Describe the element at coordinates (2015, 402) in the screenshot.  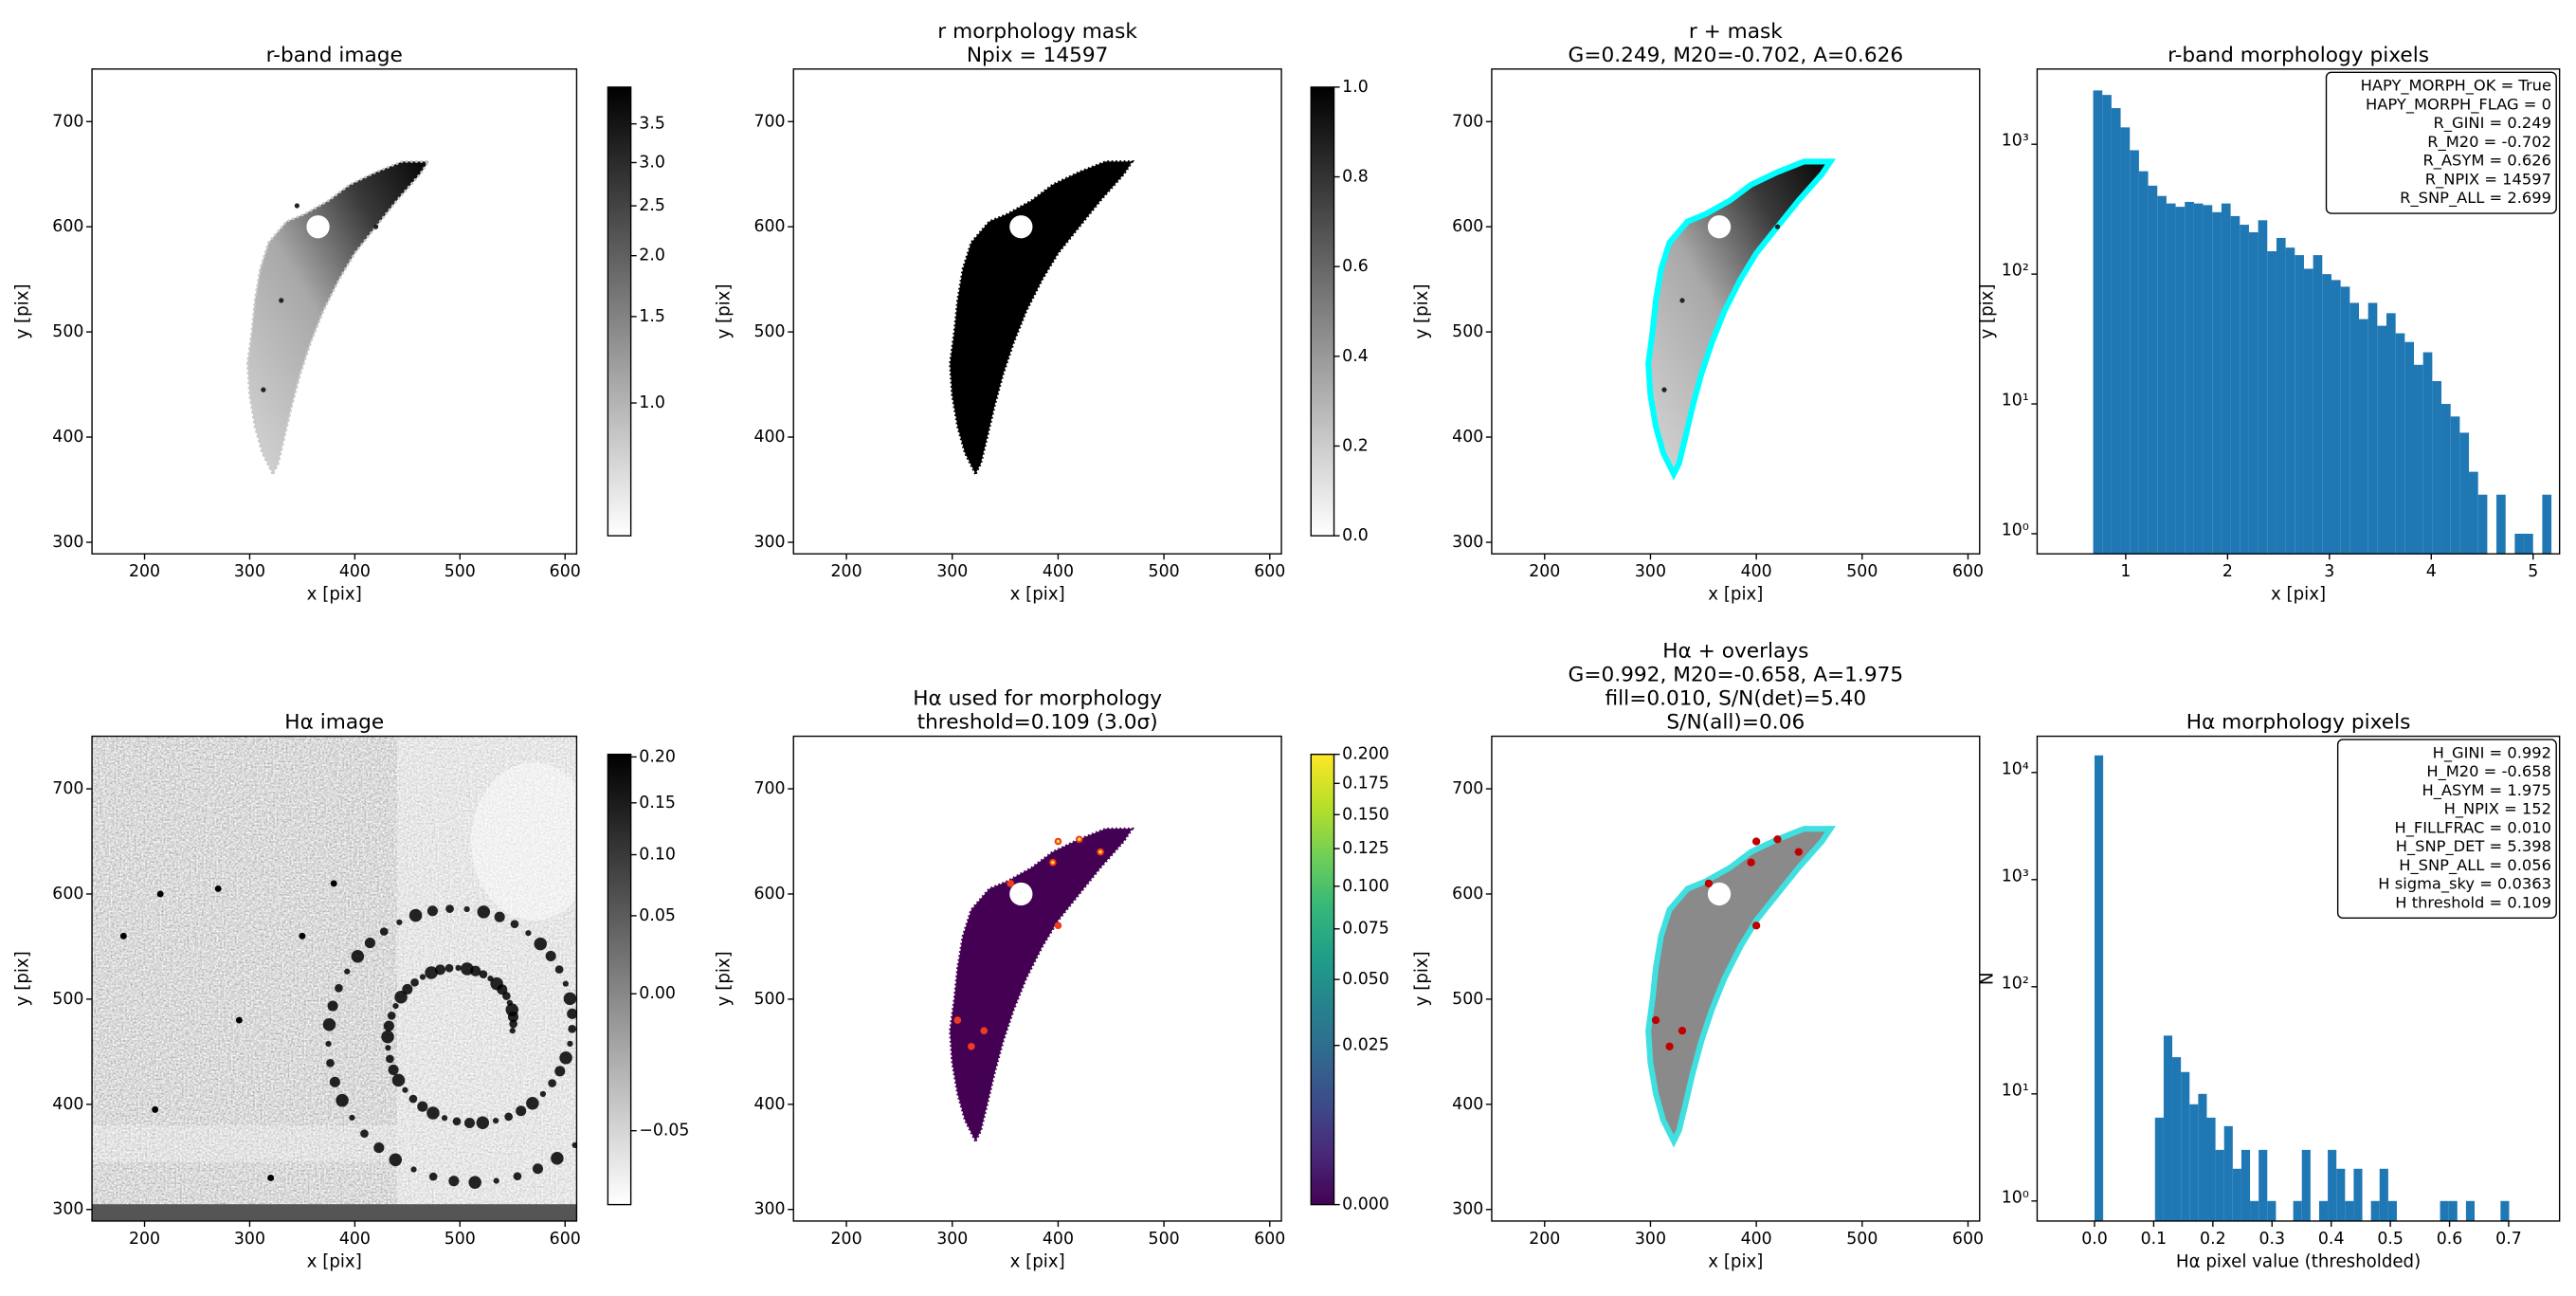
I see `y-tick-label: 10¹` at that location.